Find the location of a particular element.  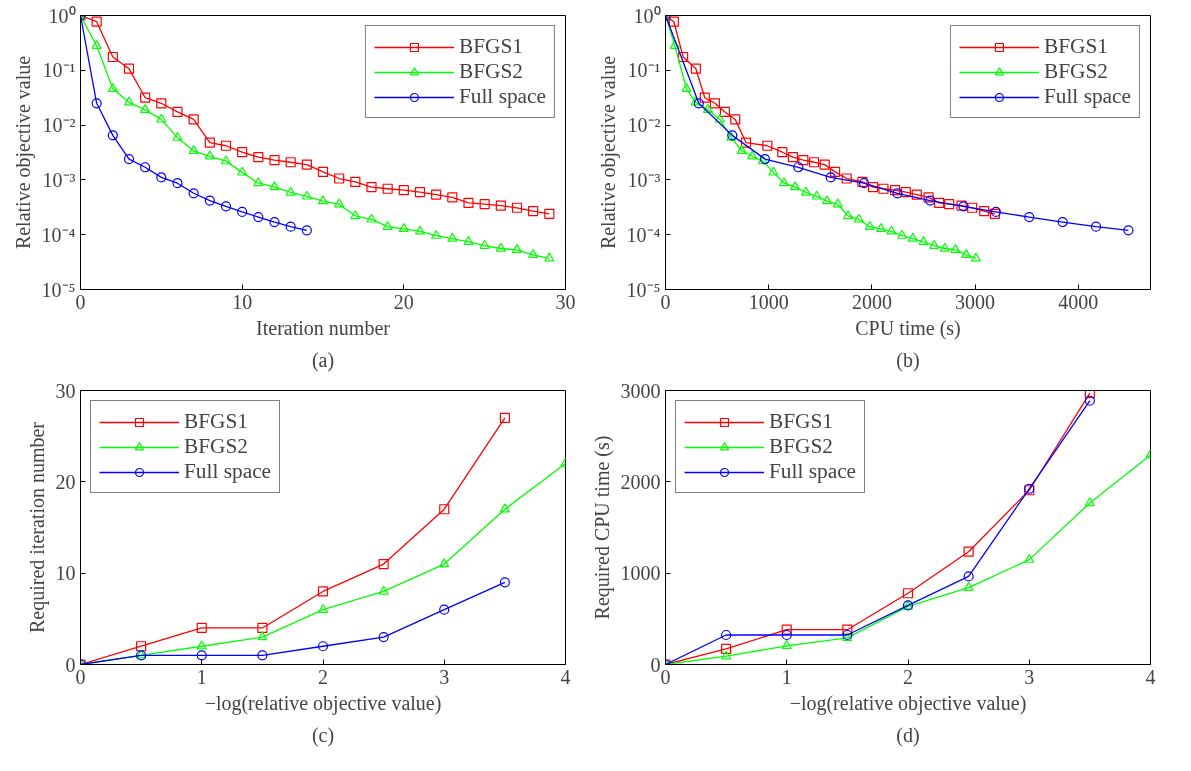

y-axis-title: Required CPU time (s) is located at coordinates (602, 527).